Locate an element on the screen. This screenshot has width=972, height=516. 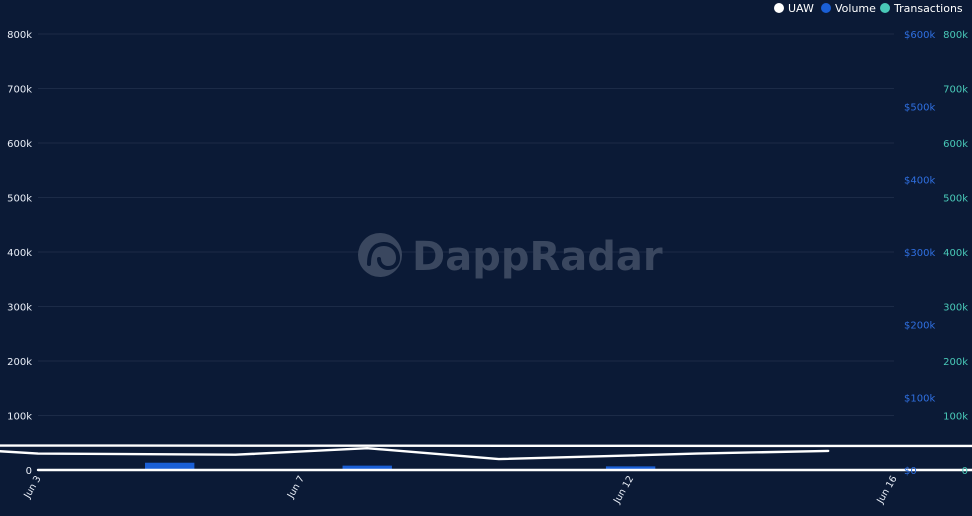
y-right-volume-tick-label: $0 is located at coordinates (910, 471).